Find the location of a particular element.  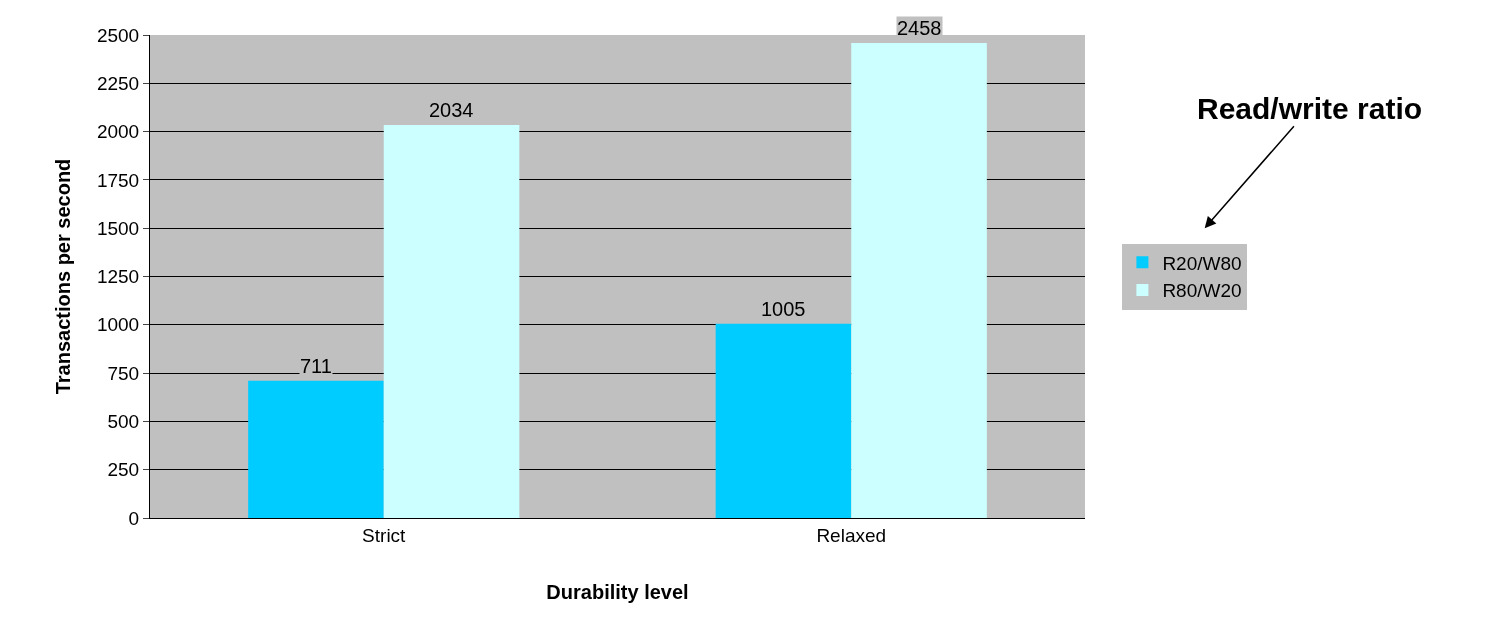

data-label: 711 is located at coordinates (316, 366).